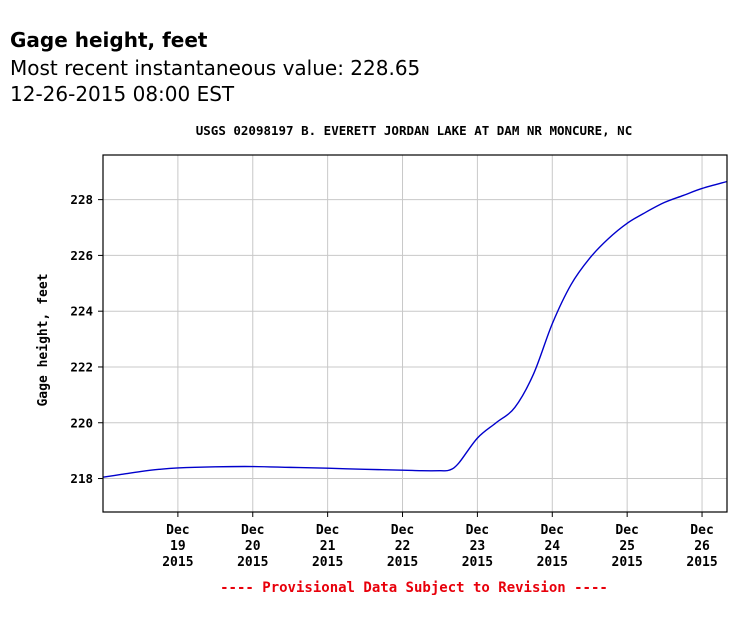 This screenshot has height=630, width=749. Describe the element at coordinates (81, 478) in the screenshot. I see `y-tick-label: 218` at that location.